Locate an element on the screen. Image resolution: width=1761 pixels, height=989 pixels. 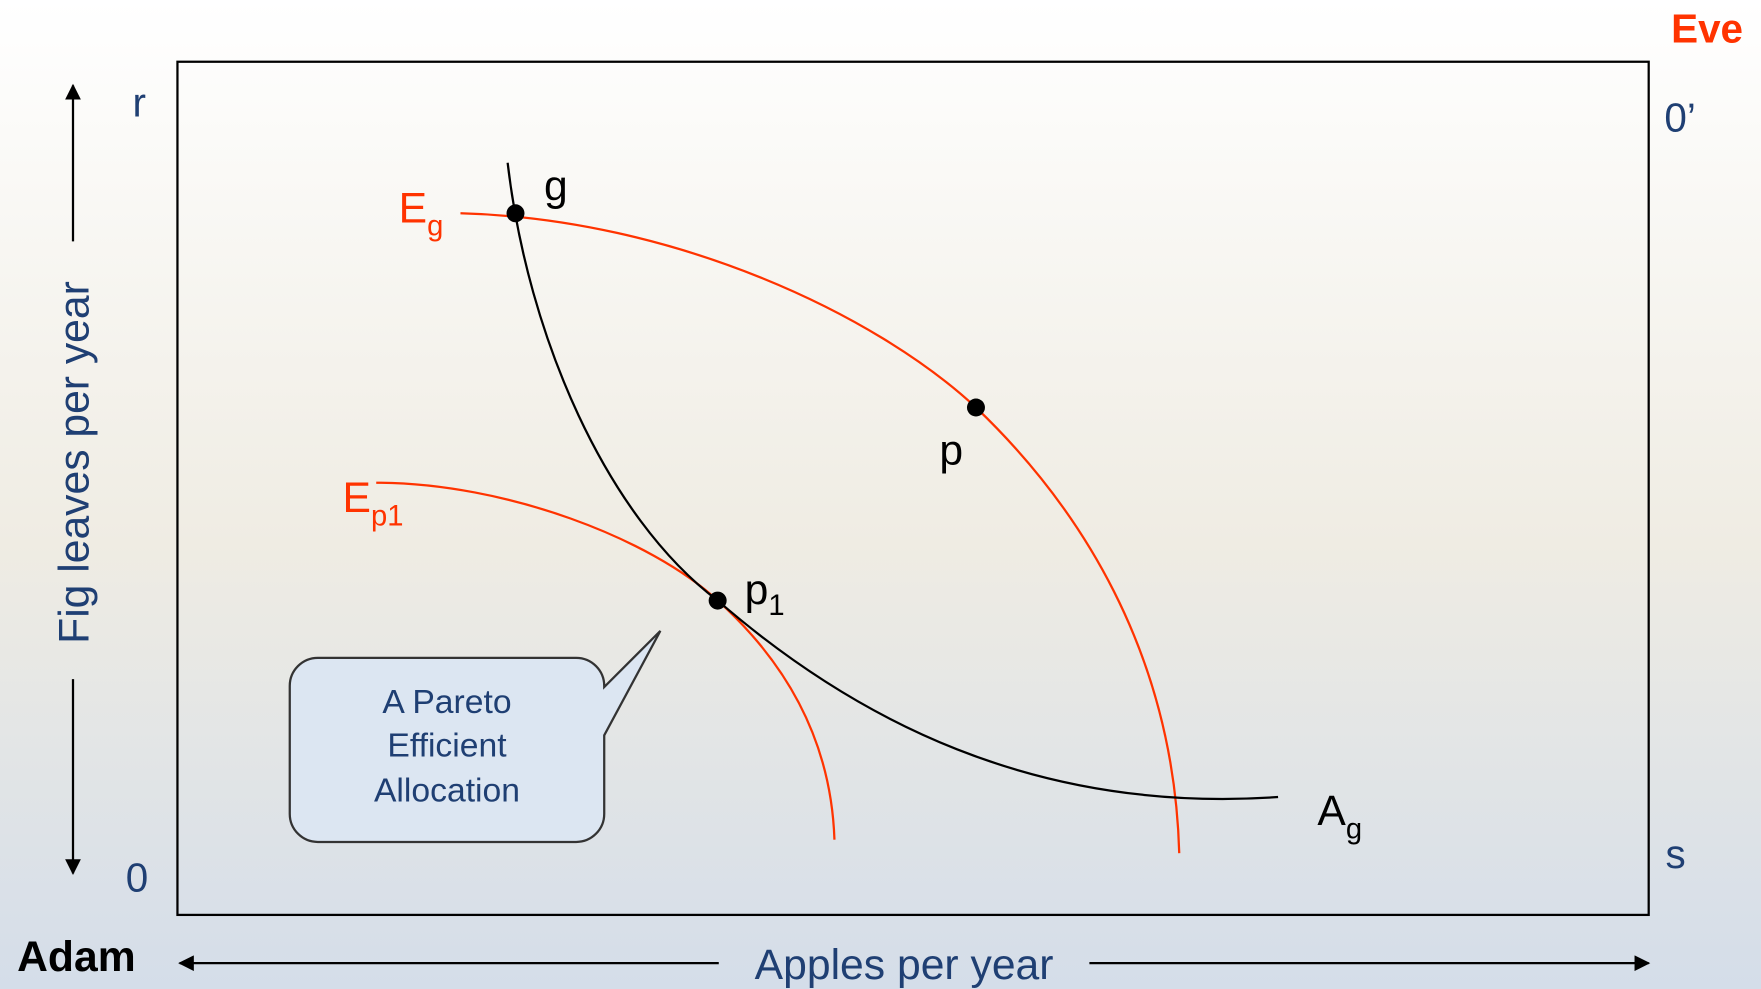
point-g is located at coordinates (515, 213).